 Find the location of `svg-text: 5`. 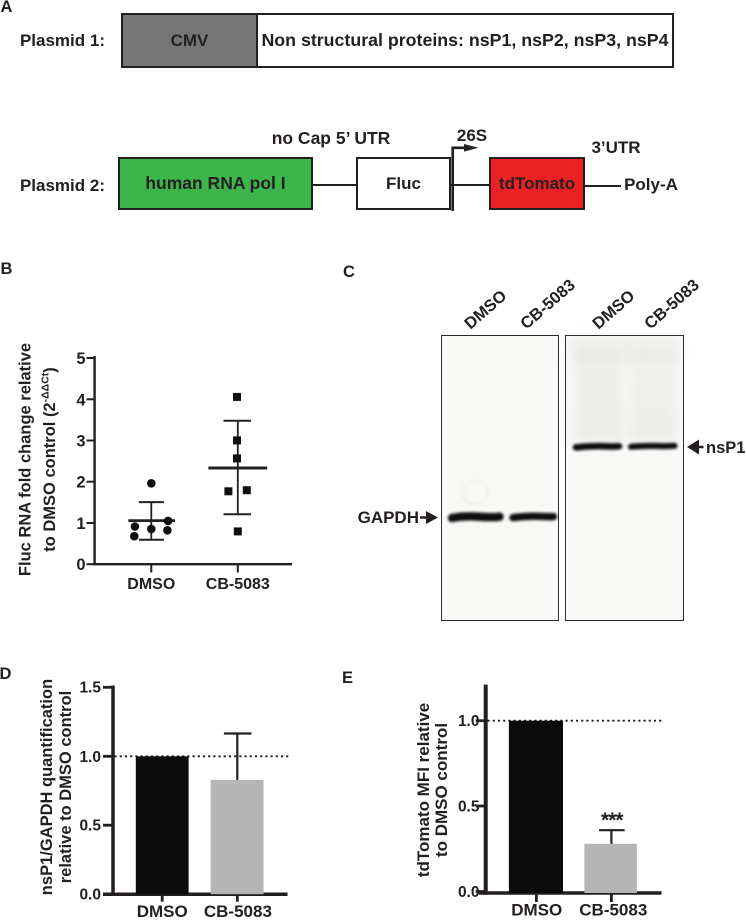

svg-text: 5 is located at coordinates (80, 359).